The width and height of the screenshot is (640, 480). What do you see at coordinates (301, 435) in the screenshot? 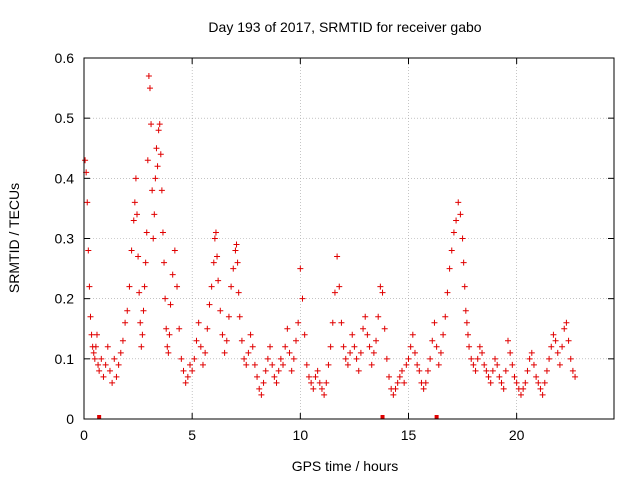
I see `x-tick-label: 10` at bounding box center [301, 435].